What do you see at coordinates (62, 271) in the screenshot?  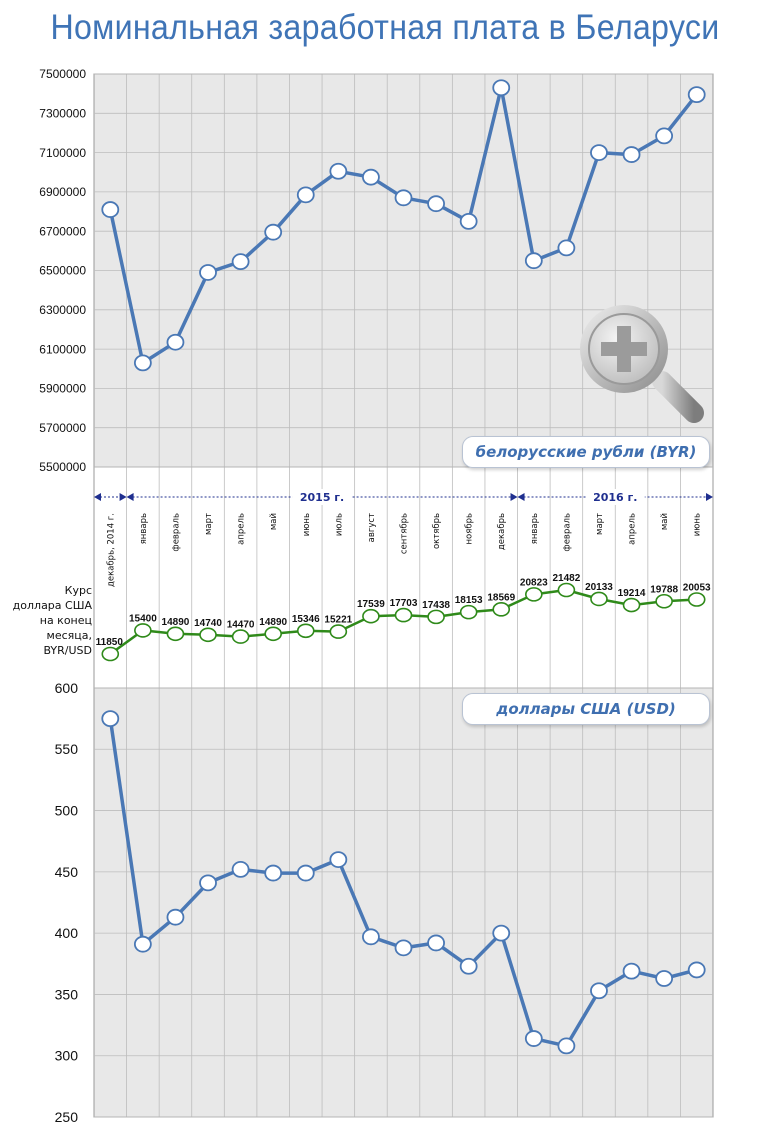 I see `y-tick-label: 6500000` at bounding box center [62, 271].